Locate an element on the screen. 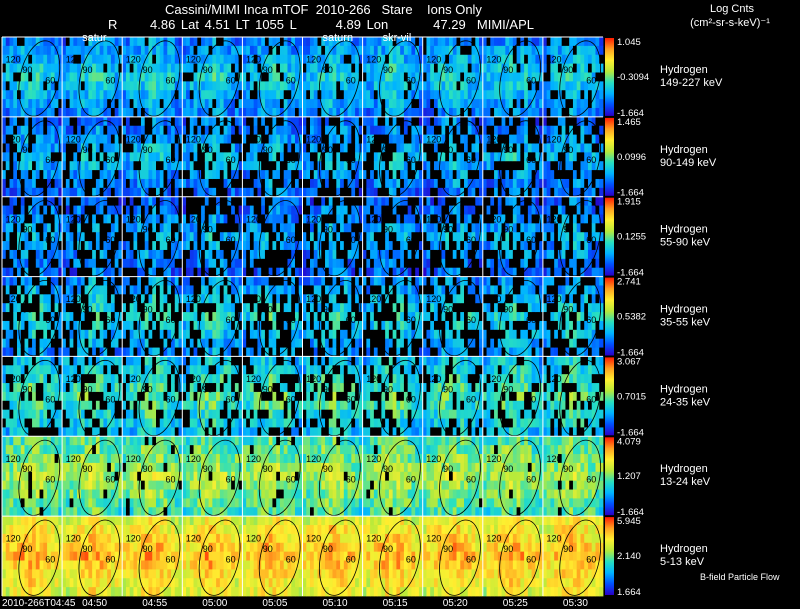 The image size is (800, 609). contour-label-120: 120 is located at coordinates (373, 219).